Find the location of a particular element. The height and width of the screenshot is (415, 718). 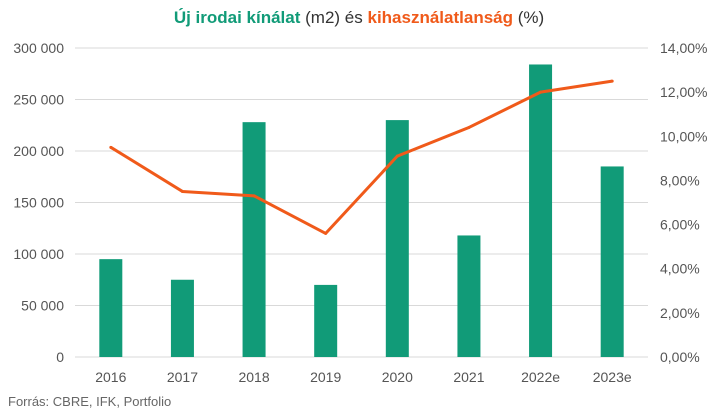

vacancy-point-2019 is located at coordinates (326, 233).